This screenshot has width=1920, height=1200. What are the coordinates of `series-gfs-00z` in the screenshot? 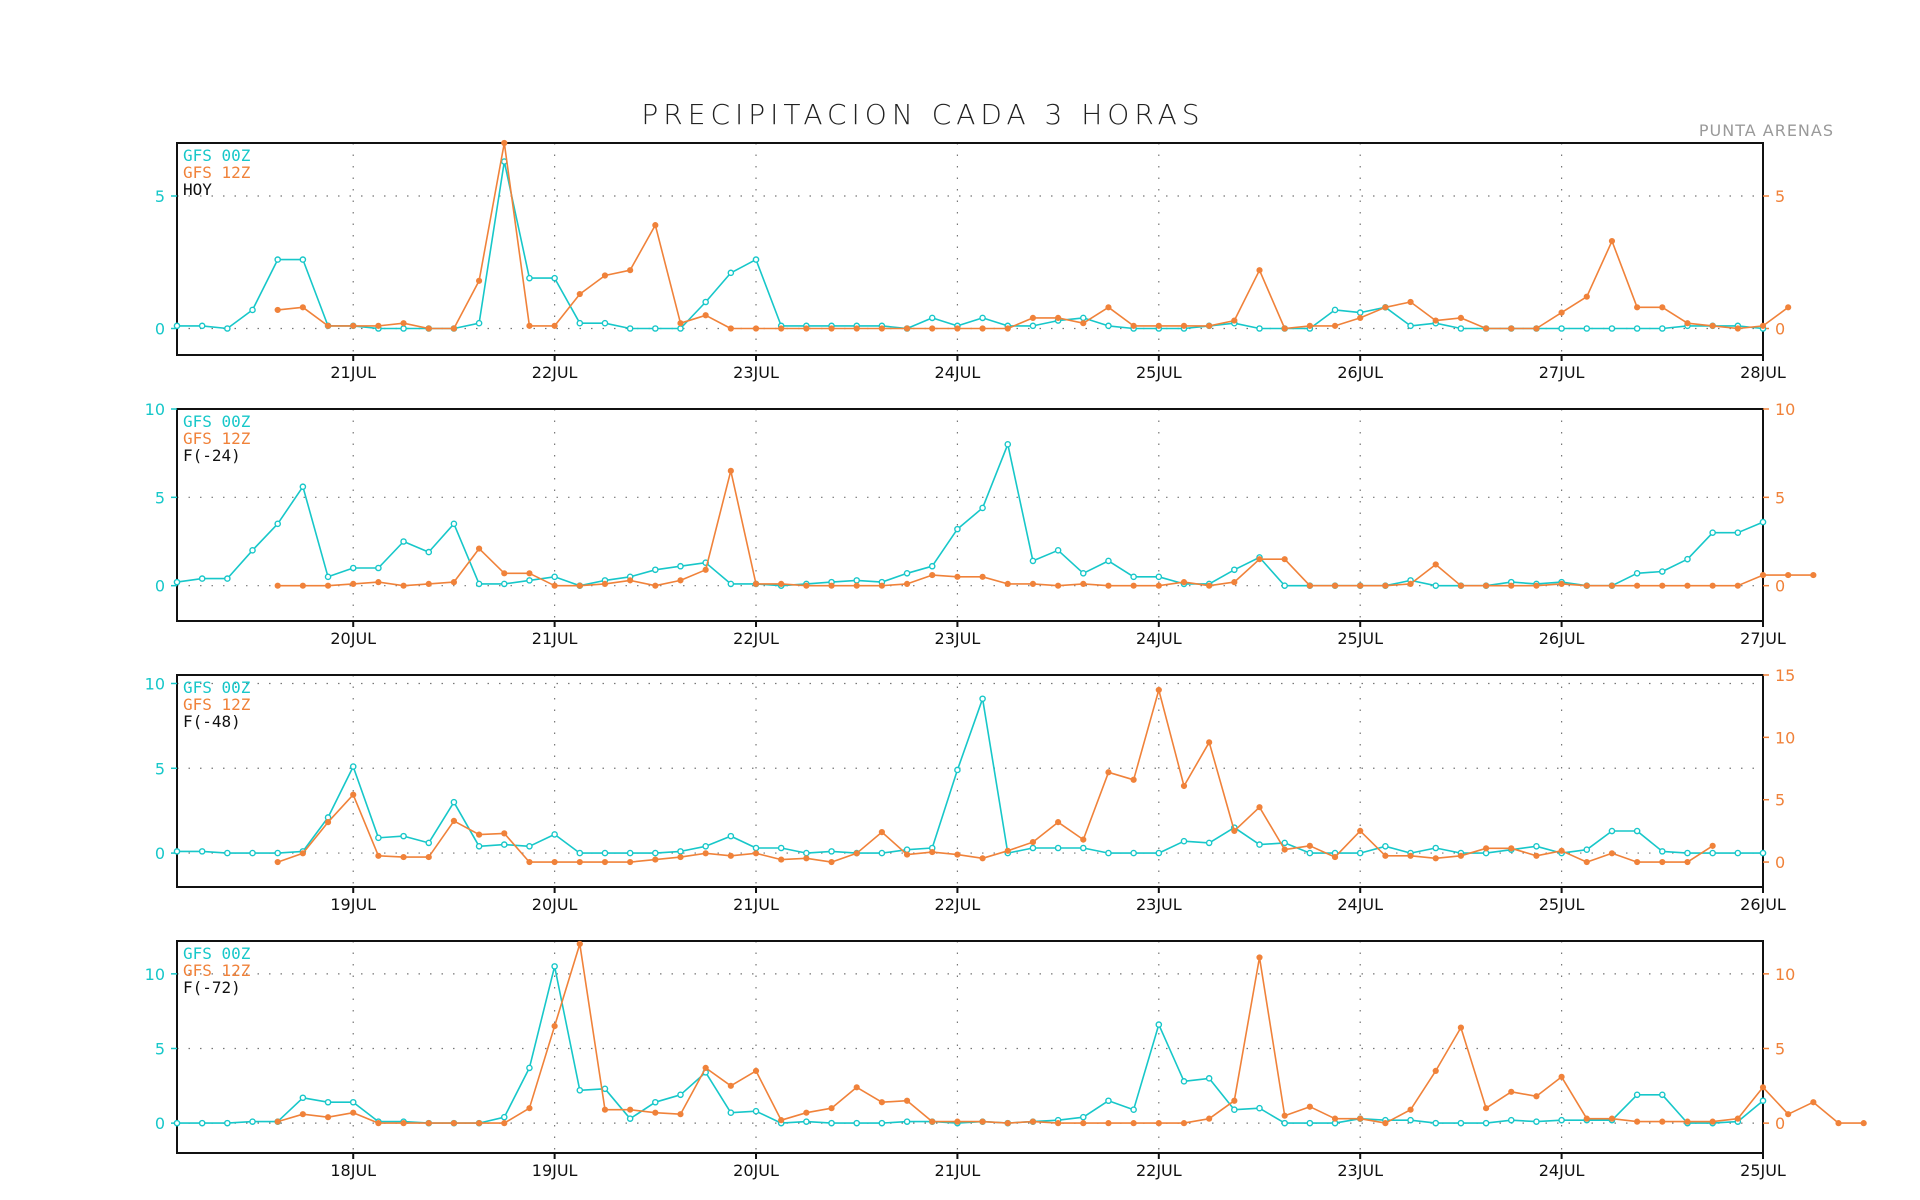 It's located at (970, 245).